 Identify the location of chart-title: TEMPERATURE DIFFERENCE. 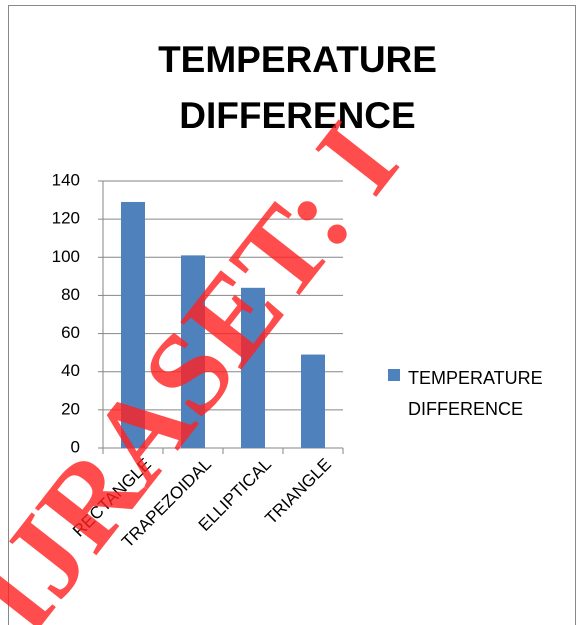
(297, 87).